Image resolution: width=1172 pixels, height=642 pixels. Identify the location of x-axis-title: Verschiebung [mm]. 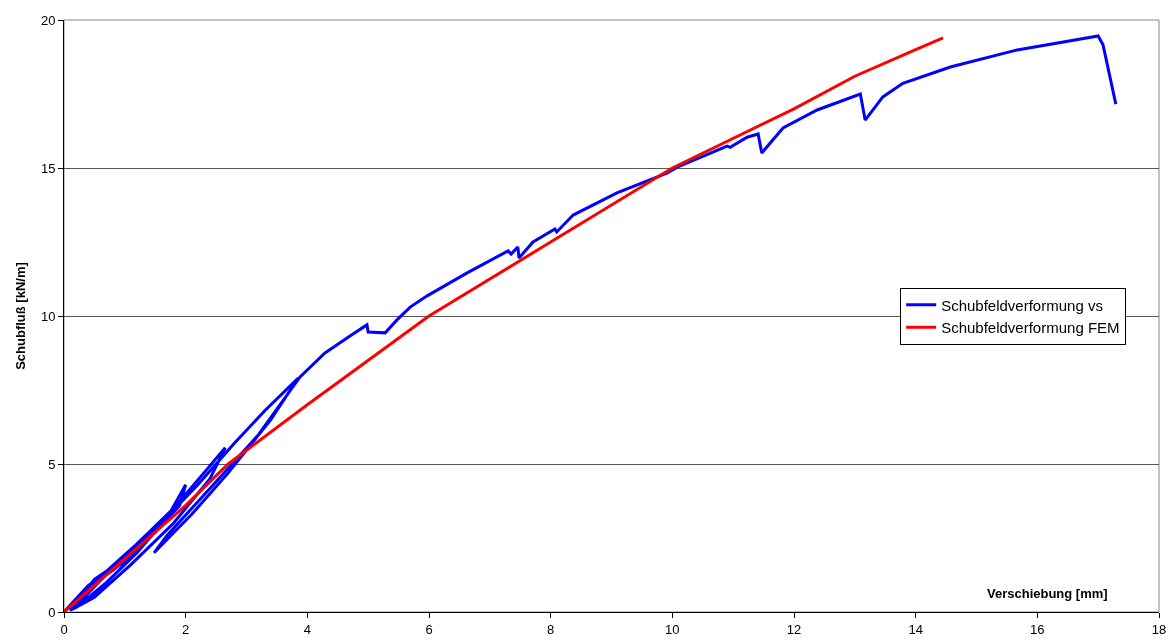
(1047, 593).